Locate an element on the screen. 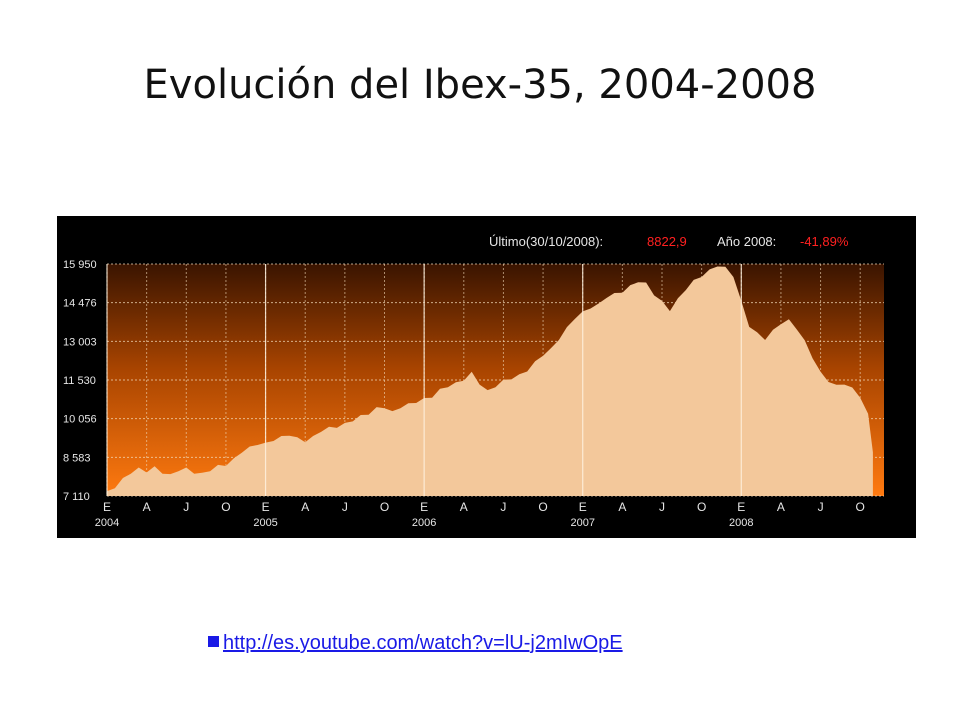 This screenshot has height=720, width=960. x-year-label: 2007 is located at coordinates (582, 523).